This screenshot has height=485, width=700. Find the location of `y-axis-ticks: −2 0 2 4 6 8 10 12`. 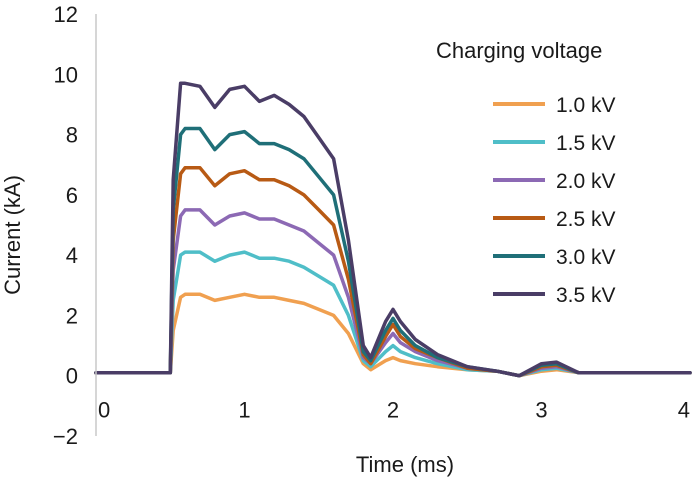

y-axis-ticks: −2 0 2 4 6 8 10 12 is located at coordinates (65, 225).